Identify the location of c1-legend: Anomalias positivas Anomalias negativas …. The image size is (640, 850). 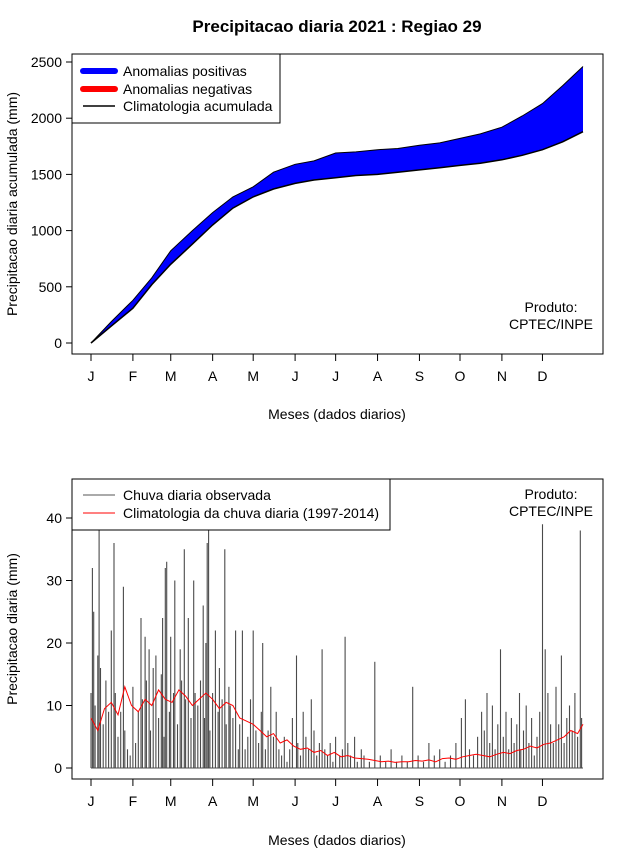
(176, 88).